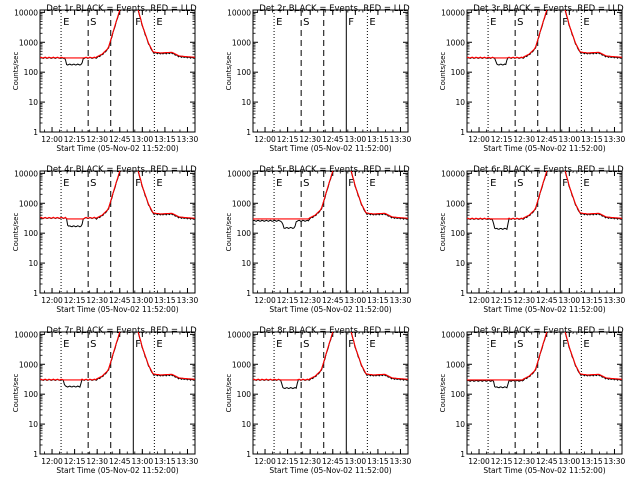  I want to click on panel-title: Det 4r BLACK = Events, RED = LLD, so click(121, 170).